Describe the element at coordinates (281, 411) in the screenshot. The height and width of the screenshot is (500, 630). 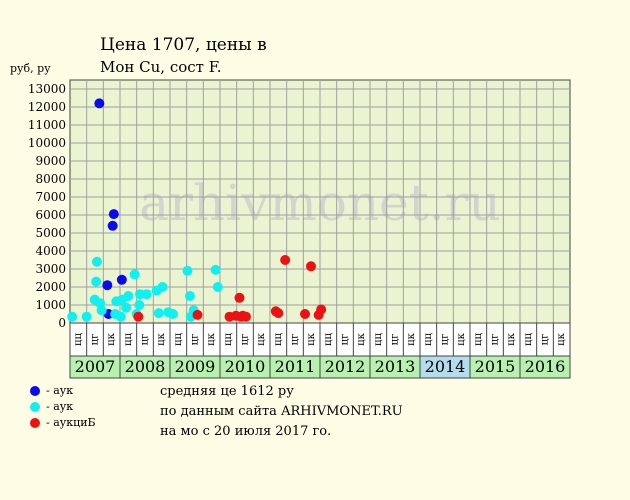
I see `source-text: по данным сайта ARHIVMONET.RU` at that location.